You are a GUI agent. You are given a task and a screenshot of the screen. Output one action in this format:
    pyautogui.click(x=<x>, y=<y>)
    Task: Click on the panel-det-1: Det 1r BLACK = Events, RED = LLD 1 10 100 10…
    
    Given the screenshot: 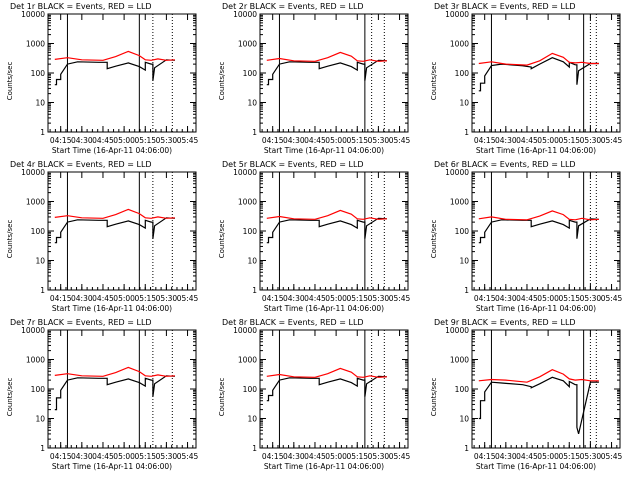 What is the action you would take?
    pyautogui.click(x=102, y=78)
    